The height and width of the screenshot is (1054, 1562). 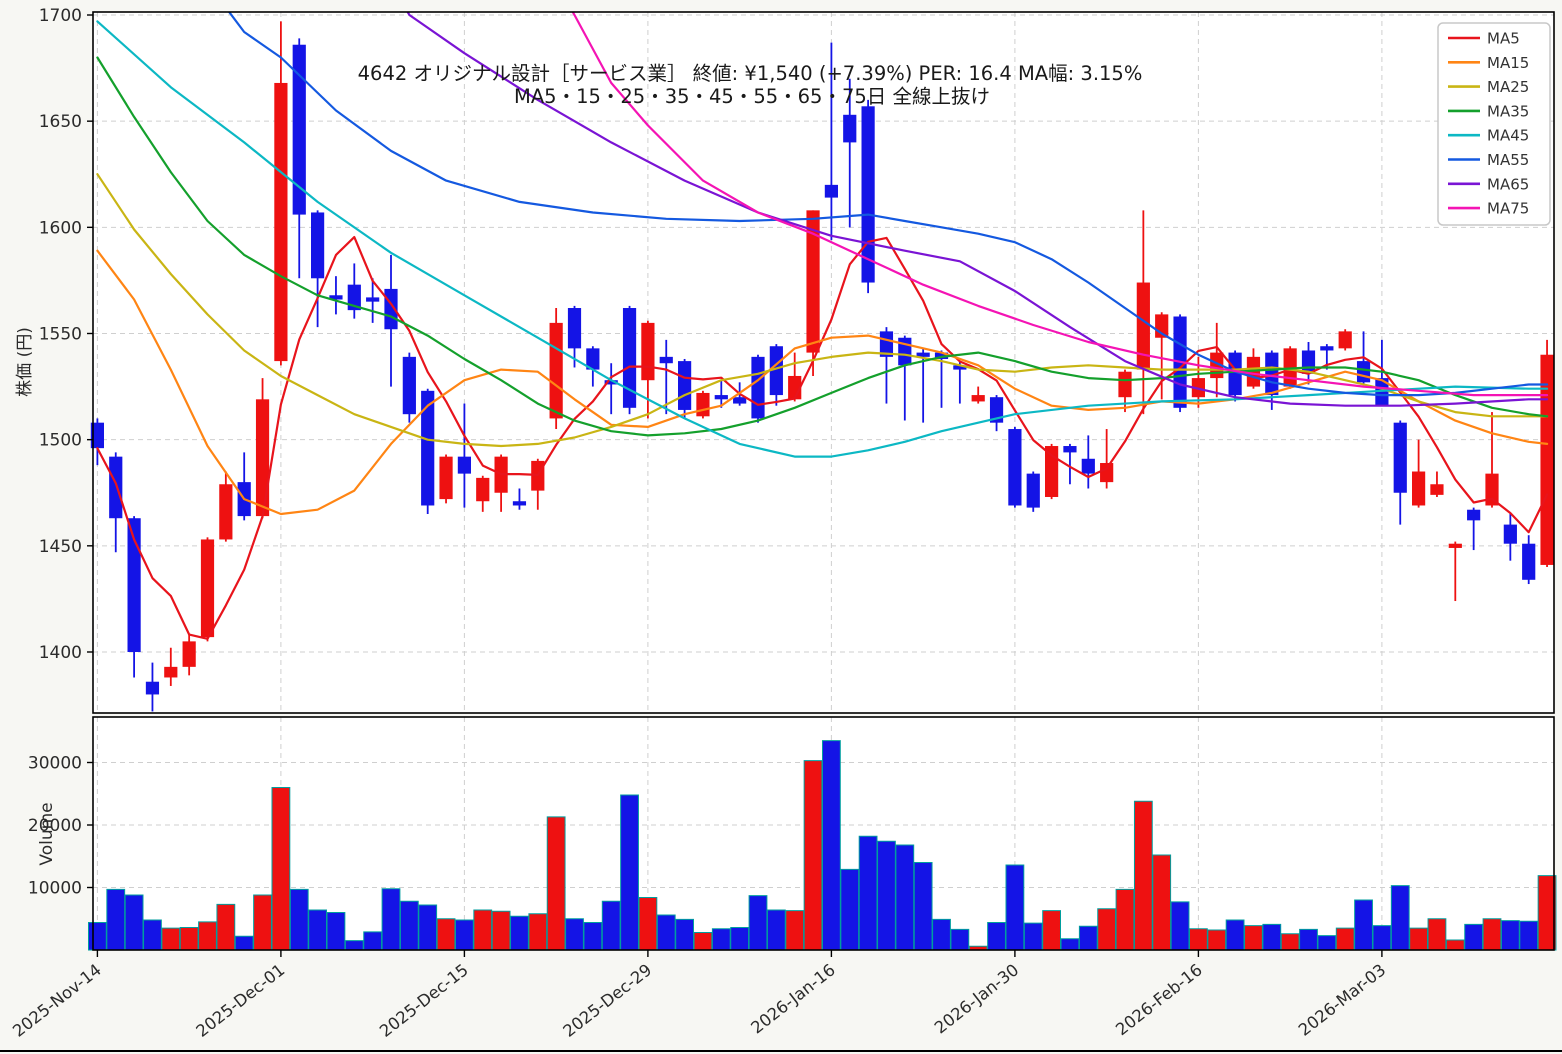 What do you see at coordinates (25, 362) in the screenshot?
I see `price-axis-title: 株価 (円)` at bounding box center [25, 362].